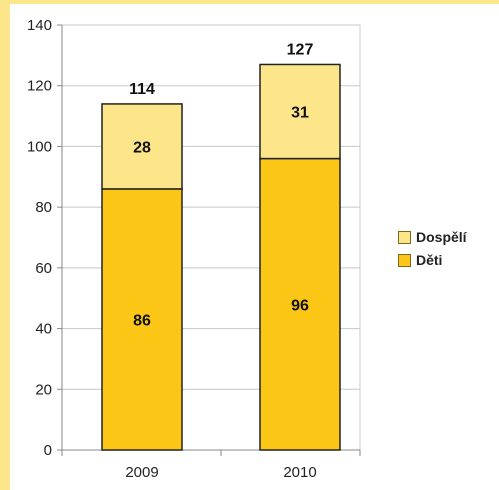  I want to click on y-tick-label-0: 0, so click(48, 450).